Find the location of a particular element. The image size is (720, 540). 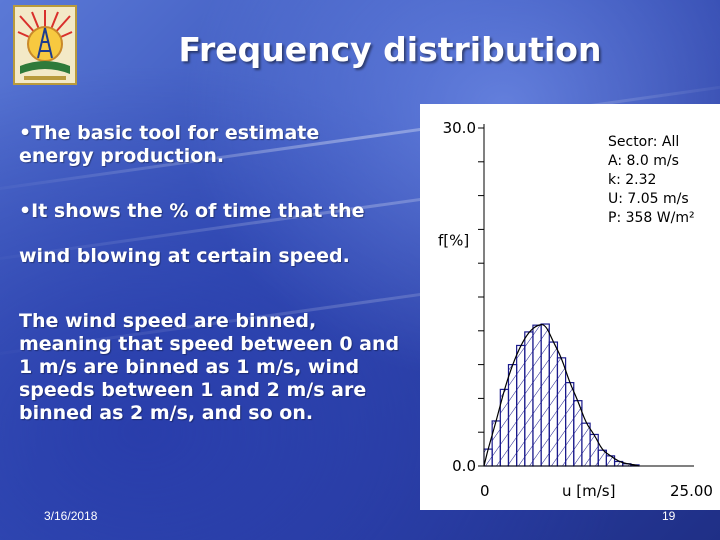

weibull-fit-curve is located at coordinates (561, 395).